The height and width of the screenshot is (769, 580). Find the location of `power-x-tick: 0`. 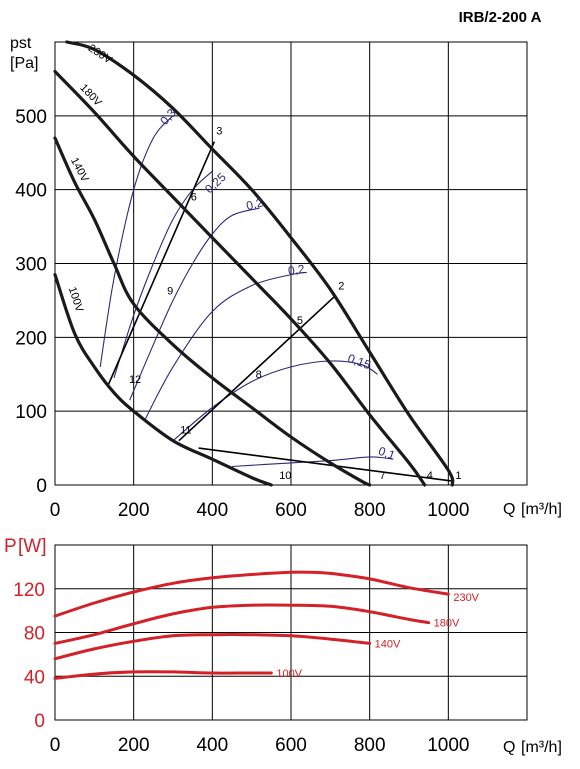

power-x-tick: 0 is located at coordinates (55, 745).